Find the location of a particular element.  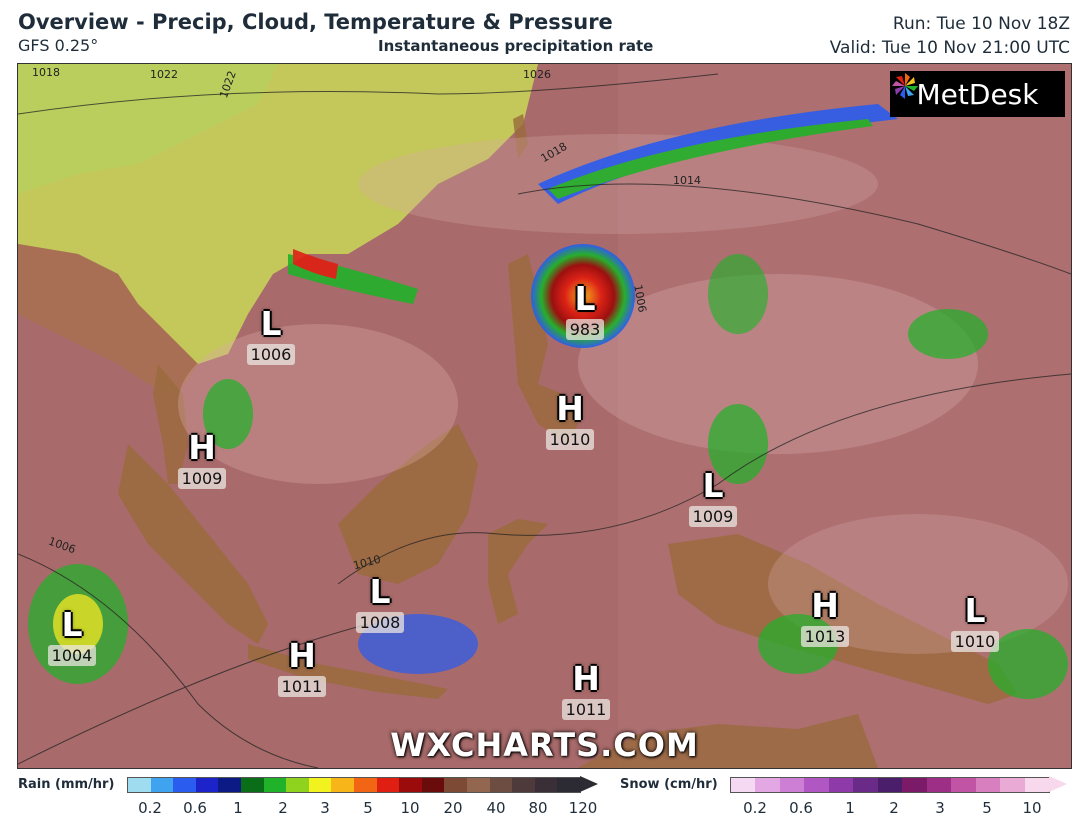

snow-legend: Snow (cm/hr) 0.2 0.6 1 2 3 5 10 is located at coordinates (844, 800).